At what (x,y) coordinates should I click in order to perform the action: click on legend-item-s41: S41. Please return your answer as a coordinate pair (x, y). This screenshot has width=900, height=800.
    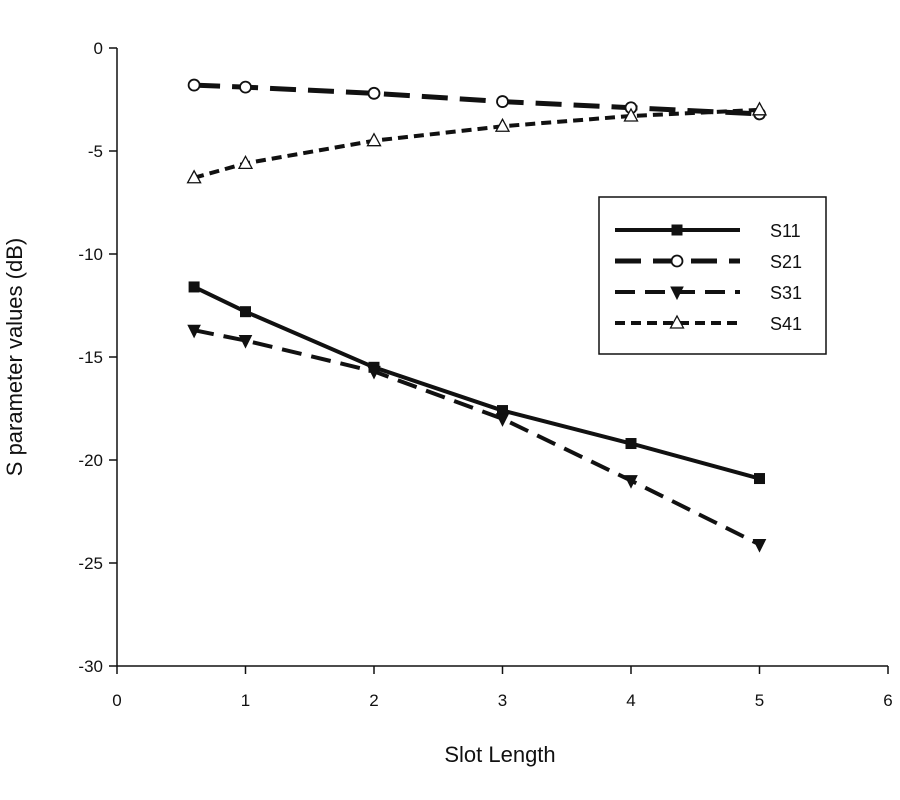
    Looking at the image, I should click on (708, 324).